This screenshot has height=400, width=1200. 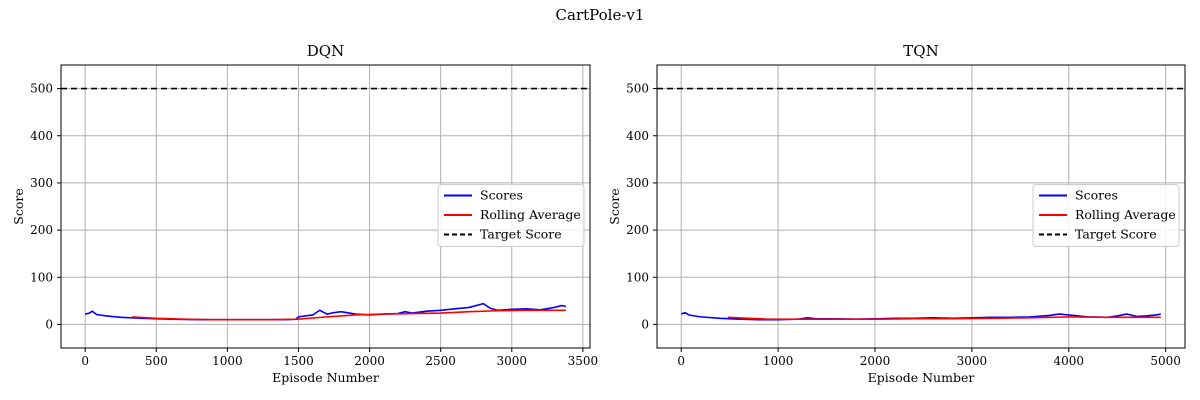 What do you see at coordinates (583, 361) in the screenshot?
I see `x-tick-label: 3500` at bounding box center [583, 361].